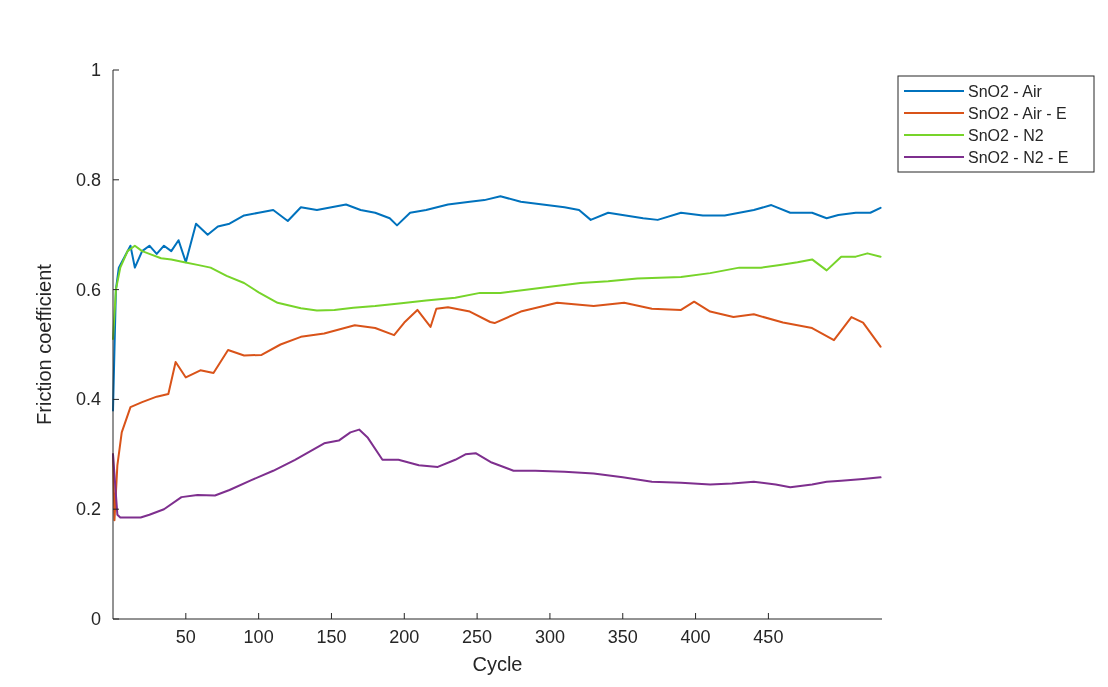 The width and height of the screenshot is (1108, 687). Describe the element at coordinates (88, 399) in the screenshot. I see `y-tick-label: 0.4` at that location.